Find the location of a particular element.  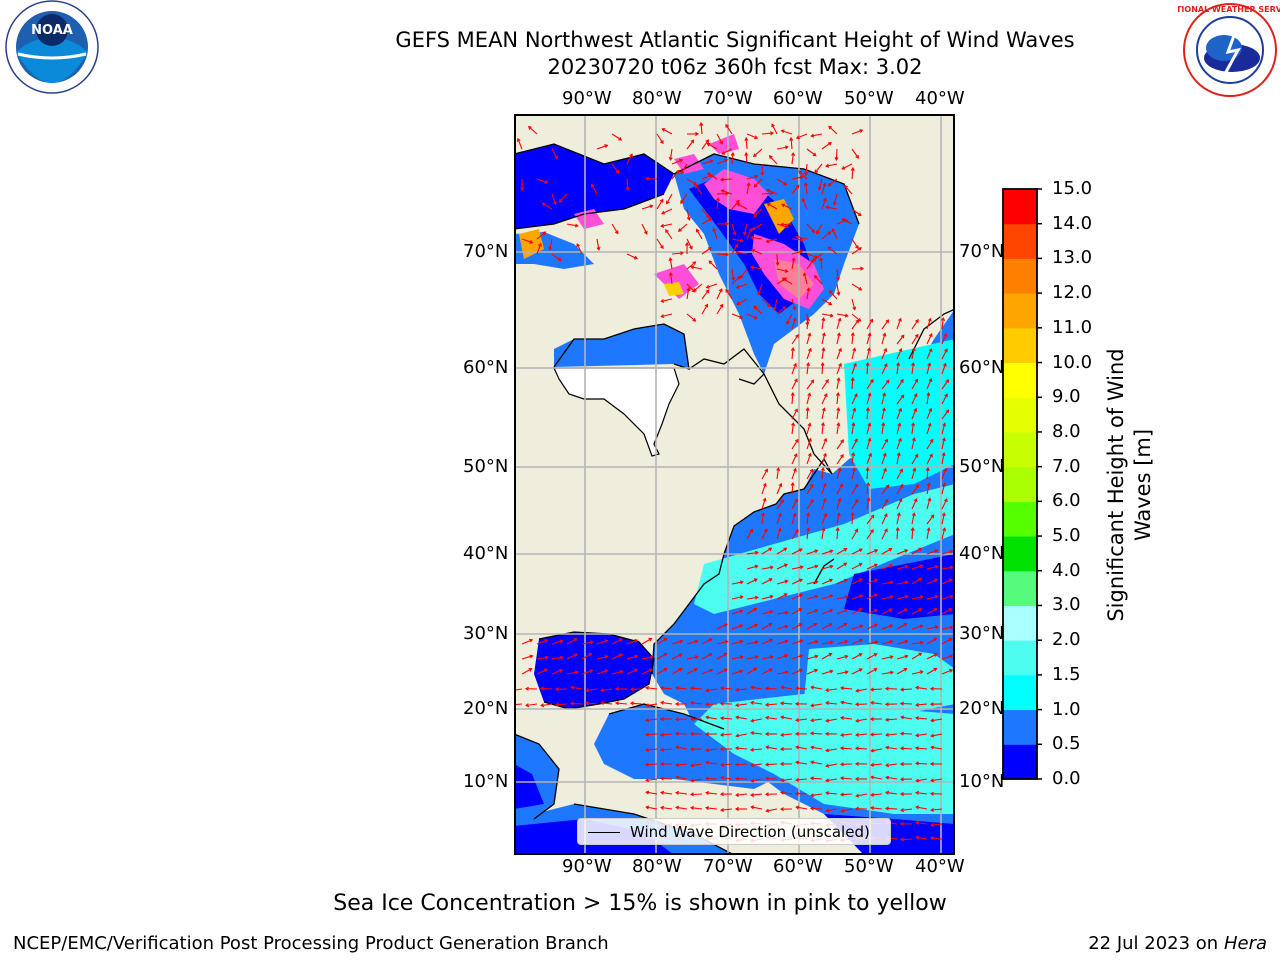

colorbar-tick-label: 12.0 is located at coordinates (1072, 293).